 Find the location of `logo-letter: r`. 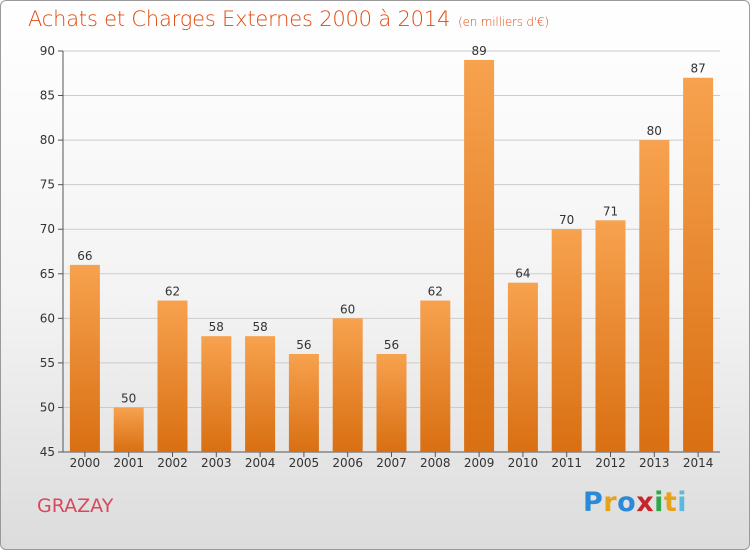

logo-letter: r is located at coordinates (610, 502).